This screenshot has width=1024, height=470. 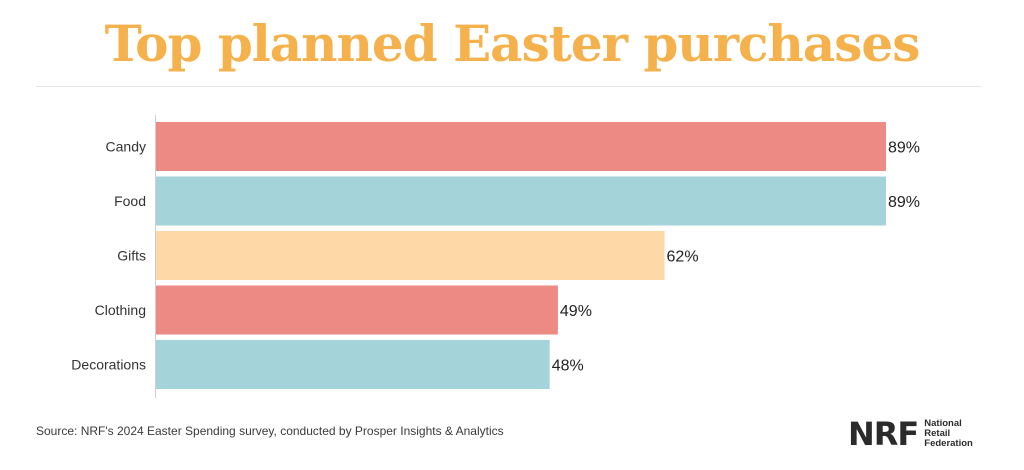 What do you see at coordinates (130, 201) in the screenshot?
I see `category-label-food: Food` at bounding box center [130, 201].